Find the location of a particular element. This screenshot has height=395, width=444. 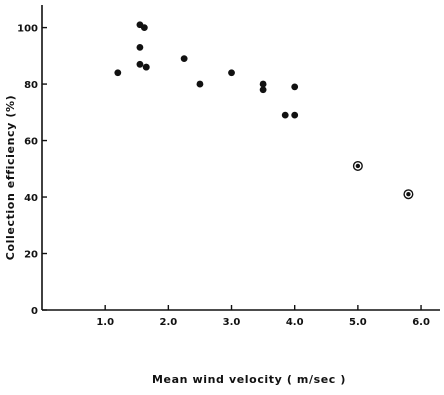

x-tick-label: 2.0 is located at coordinates (168, 322).